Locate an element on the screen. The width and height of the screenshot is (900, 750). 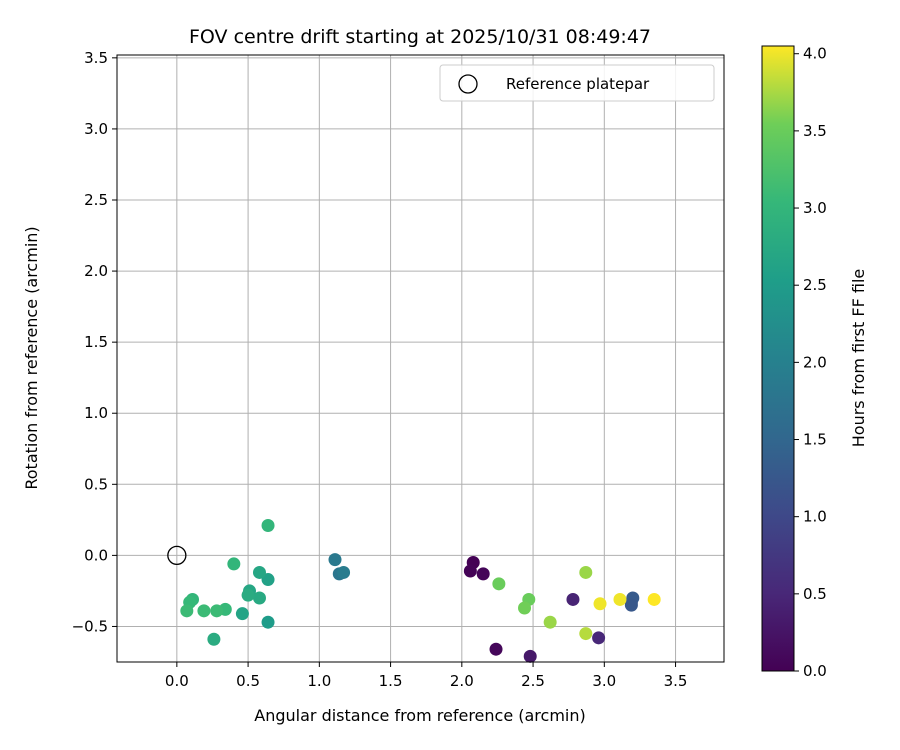
reference-marker is located at coordinates (177, 555).